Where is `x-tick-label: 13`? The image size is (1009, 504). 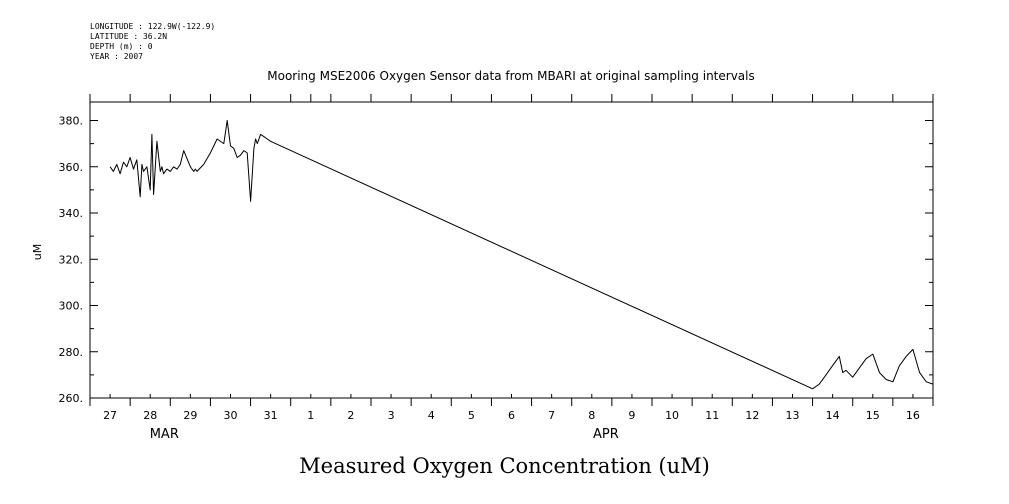 x-tick-label: 13 is located at coordinates (793, 415).